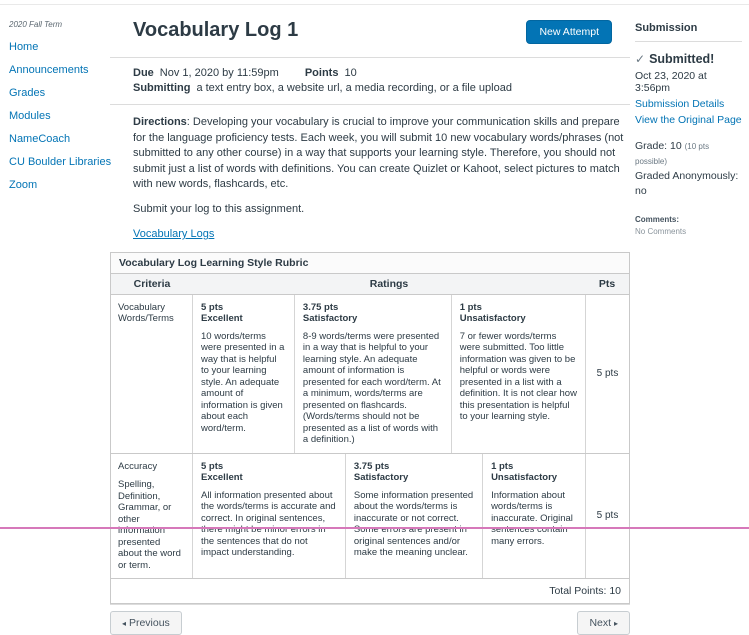 The width and height of the screenshot is (749, 635). I want to click on grade-line: Grade: 10 (10 pts possible), so click(672, 153).